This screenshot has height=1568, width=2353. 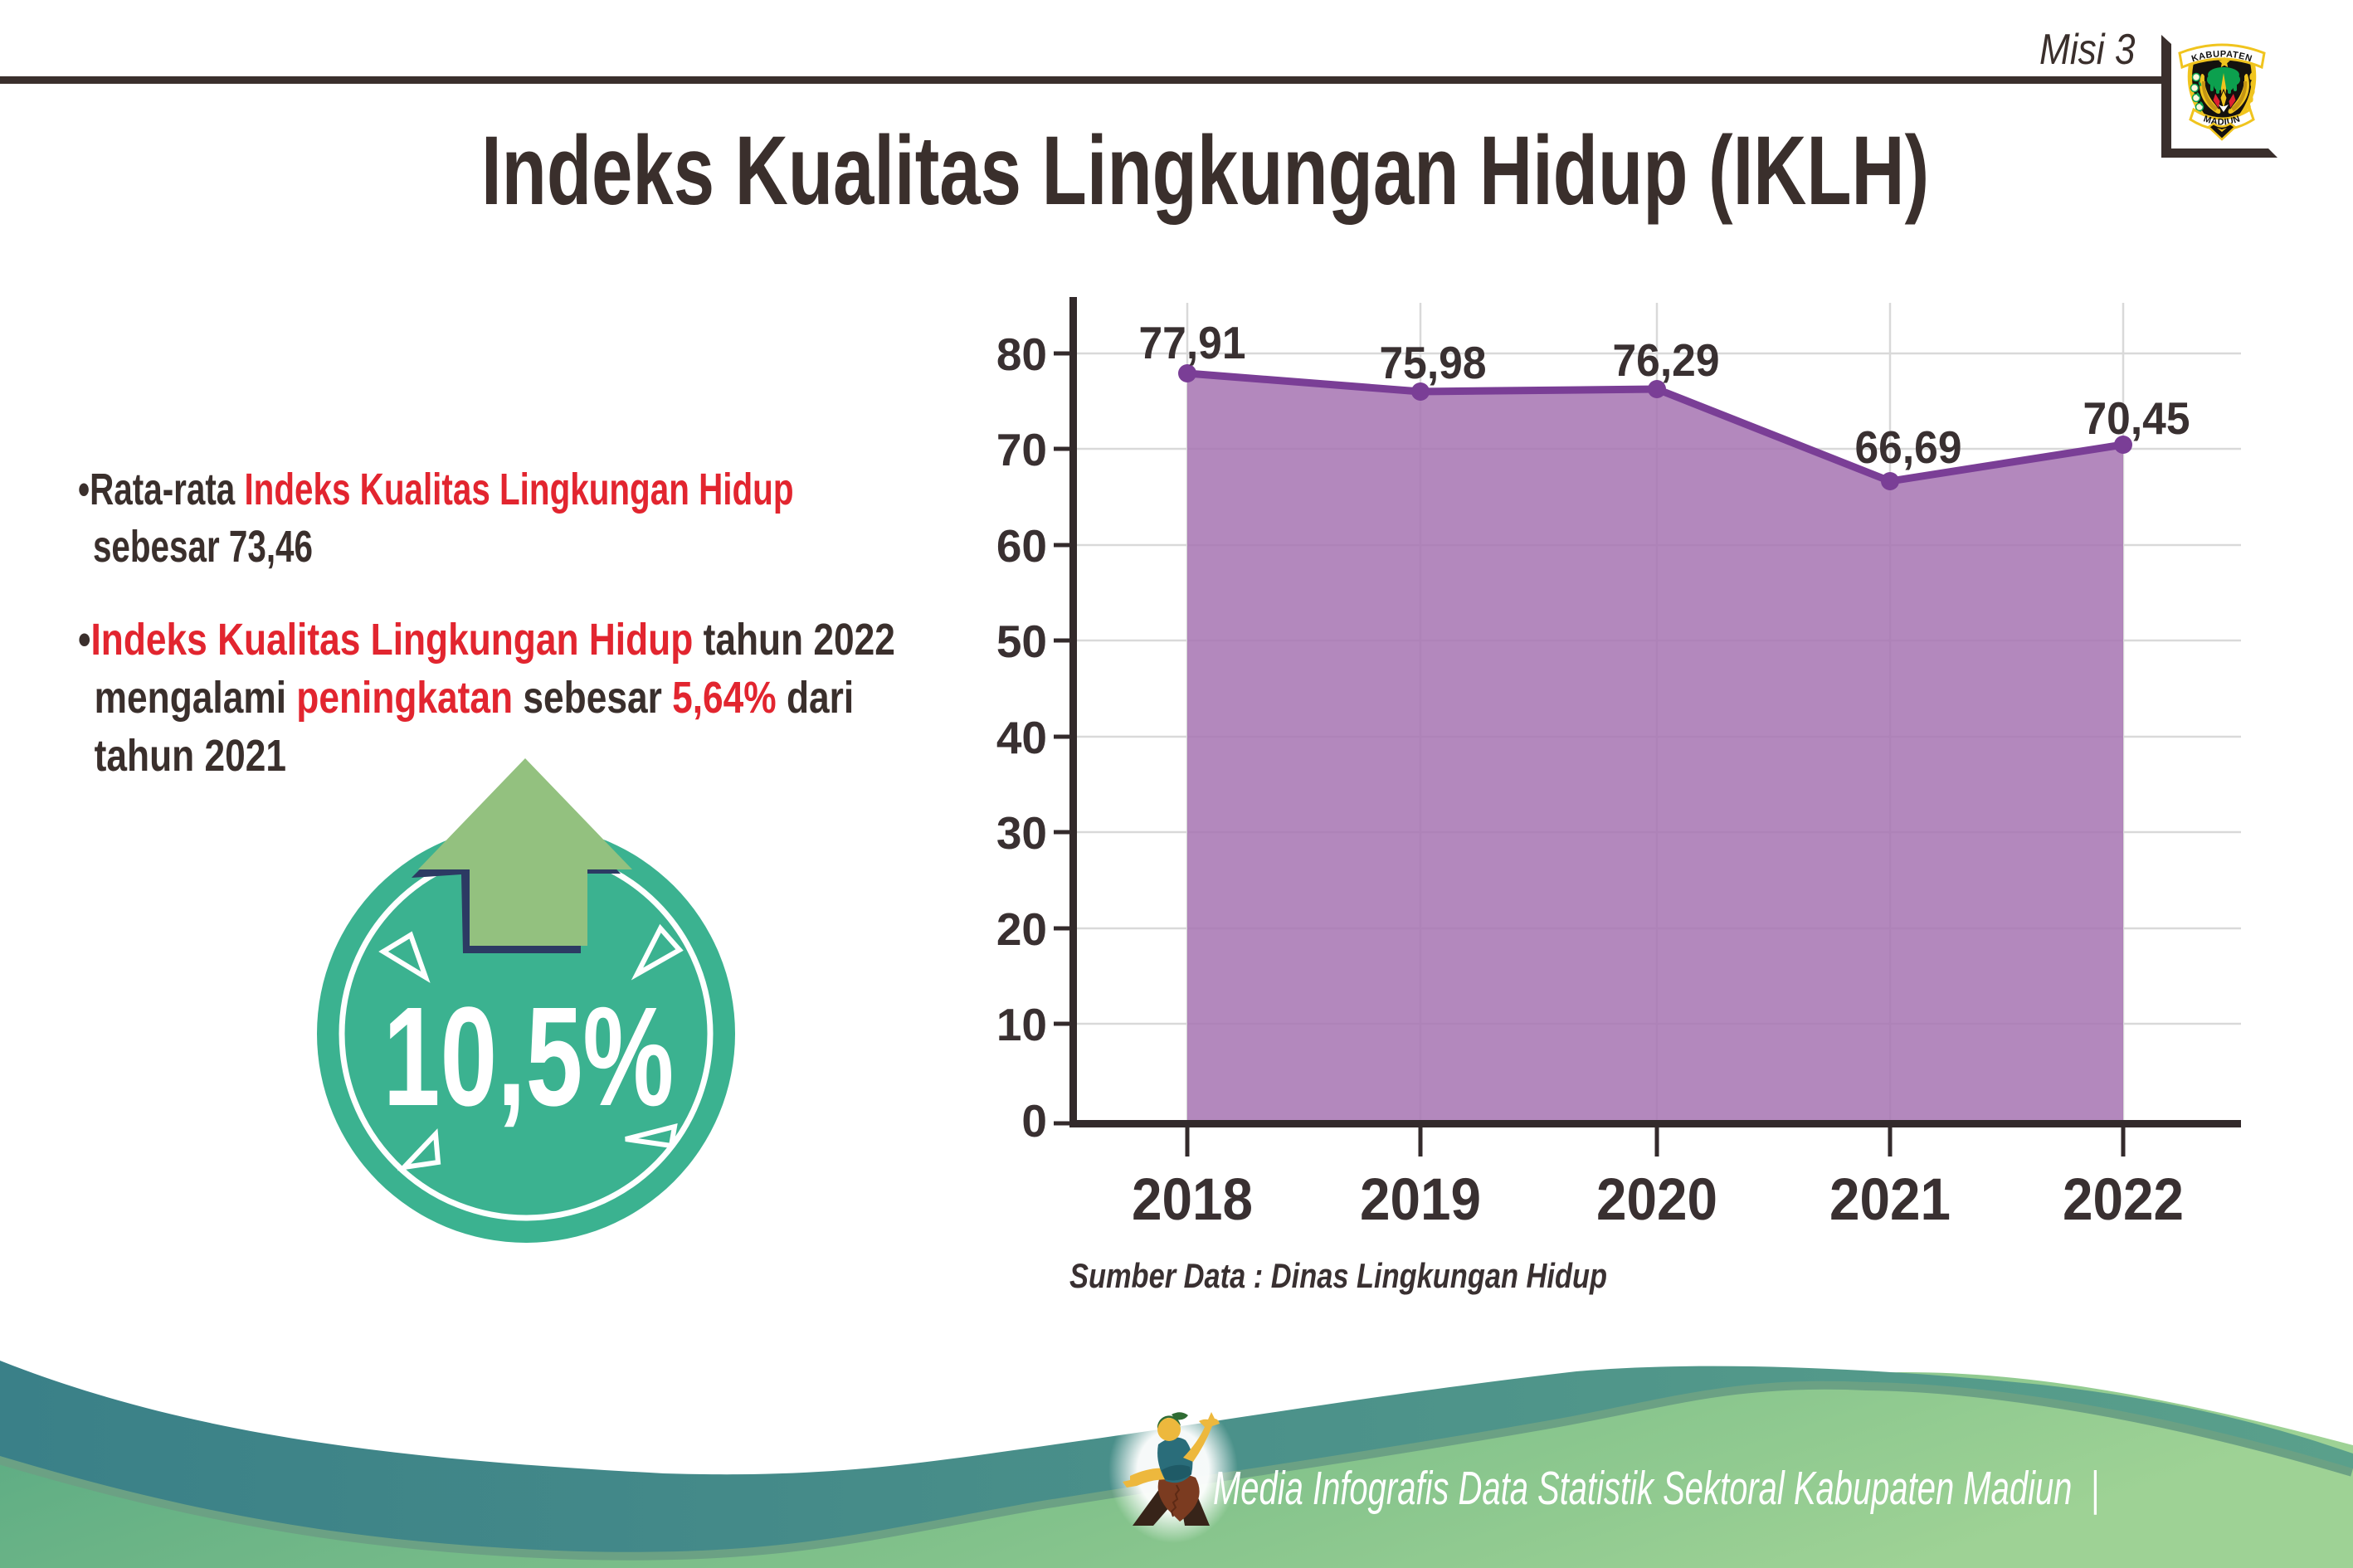 I want to click on svg-text: 76,29, so click(x=1666, y=360).